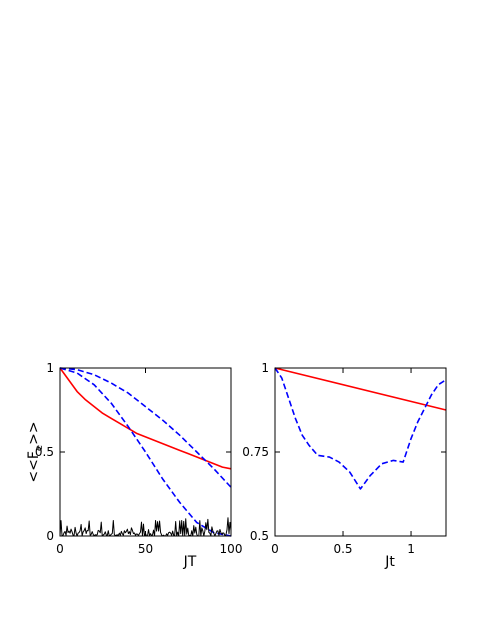  Describe the element at coordinates (34, 432) in the screenshot. I see `left-y-axis-label-tail: >>` at that location.